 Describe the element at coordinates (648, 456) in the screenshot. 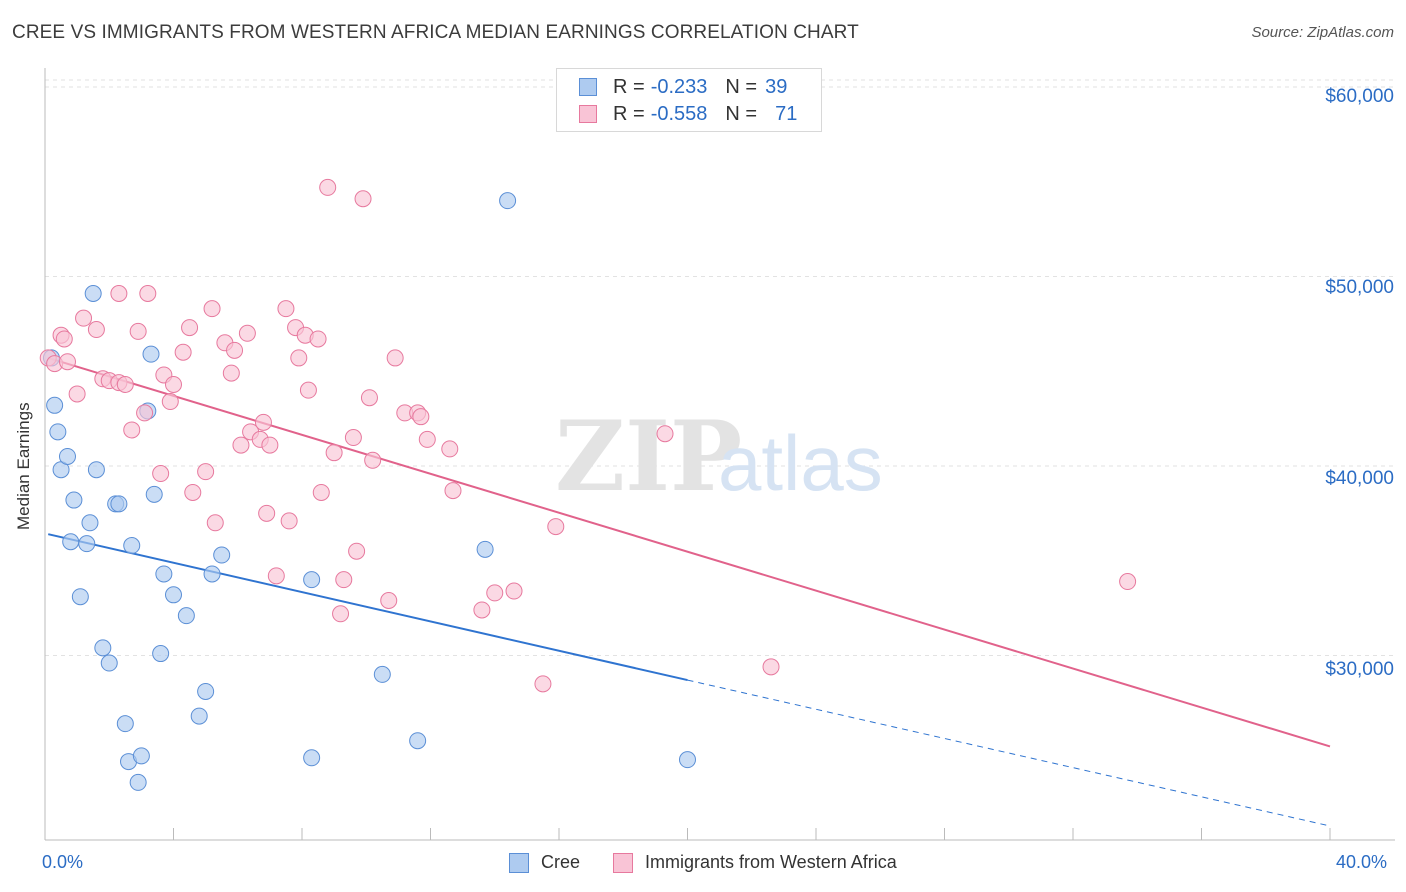

I see `watermark-zip: ZIP` at that location.